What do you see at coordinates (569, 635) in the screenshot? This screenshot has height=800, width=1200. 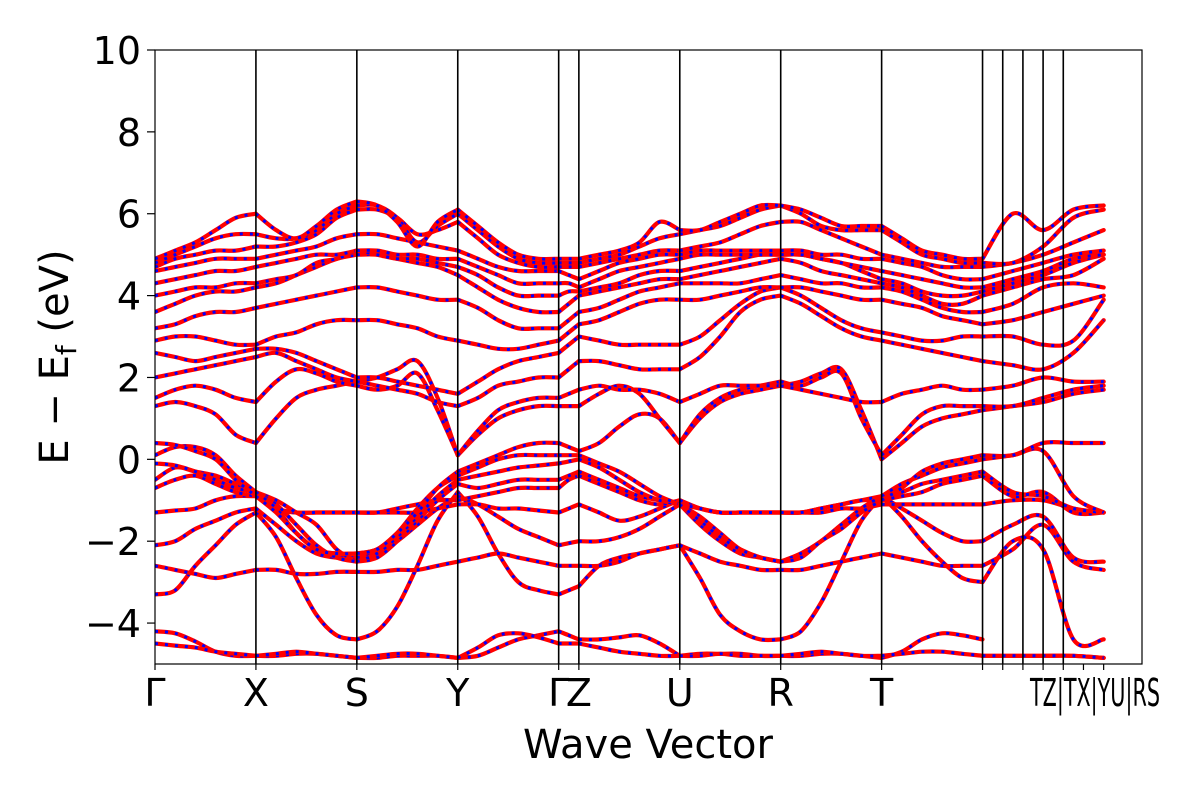 I see `band-spin-down-seg4-b0` at bounding box center [569, 635].